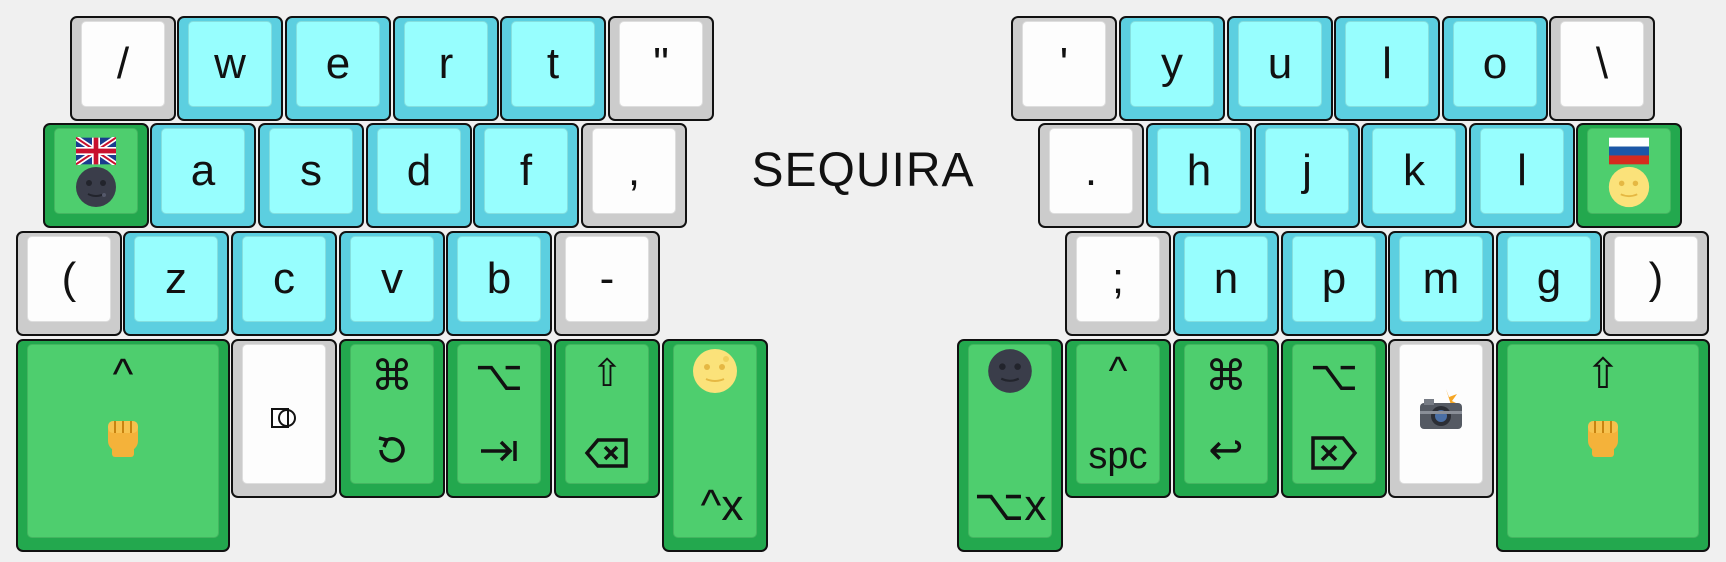 Image resolution: width=1726 pixels, height=562 pixels. I want to click on key-shift-fist-right: ⇧, so click(1603, 445).